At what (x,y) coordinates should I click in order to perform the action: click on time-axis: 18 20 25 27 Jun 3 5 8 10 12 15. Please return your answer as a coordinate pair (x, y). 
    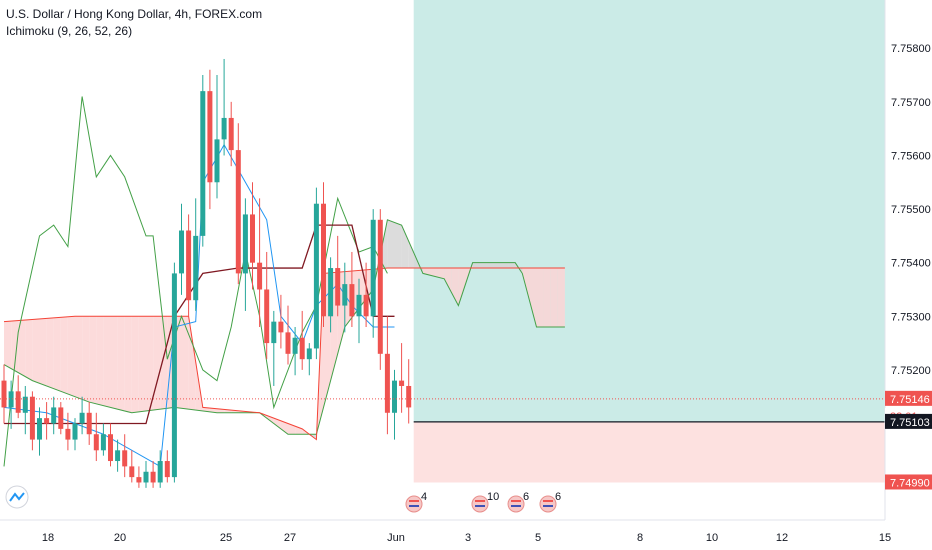
    Looking at the image, I should click on (466, 517).